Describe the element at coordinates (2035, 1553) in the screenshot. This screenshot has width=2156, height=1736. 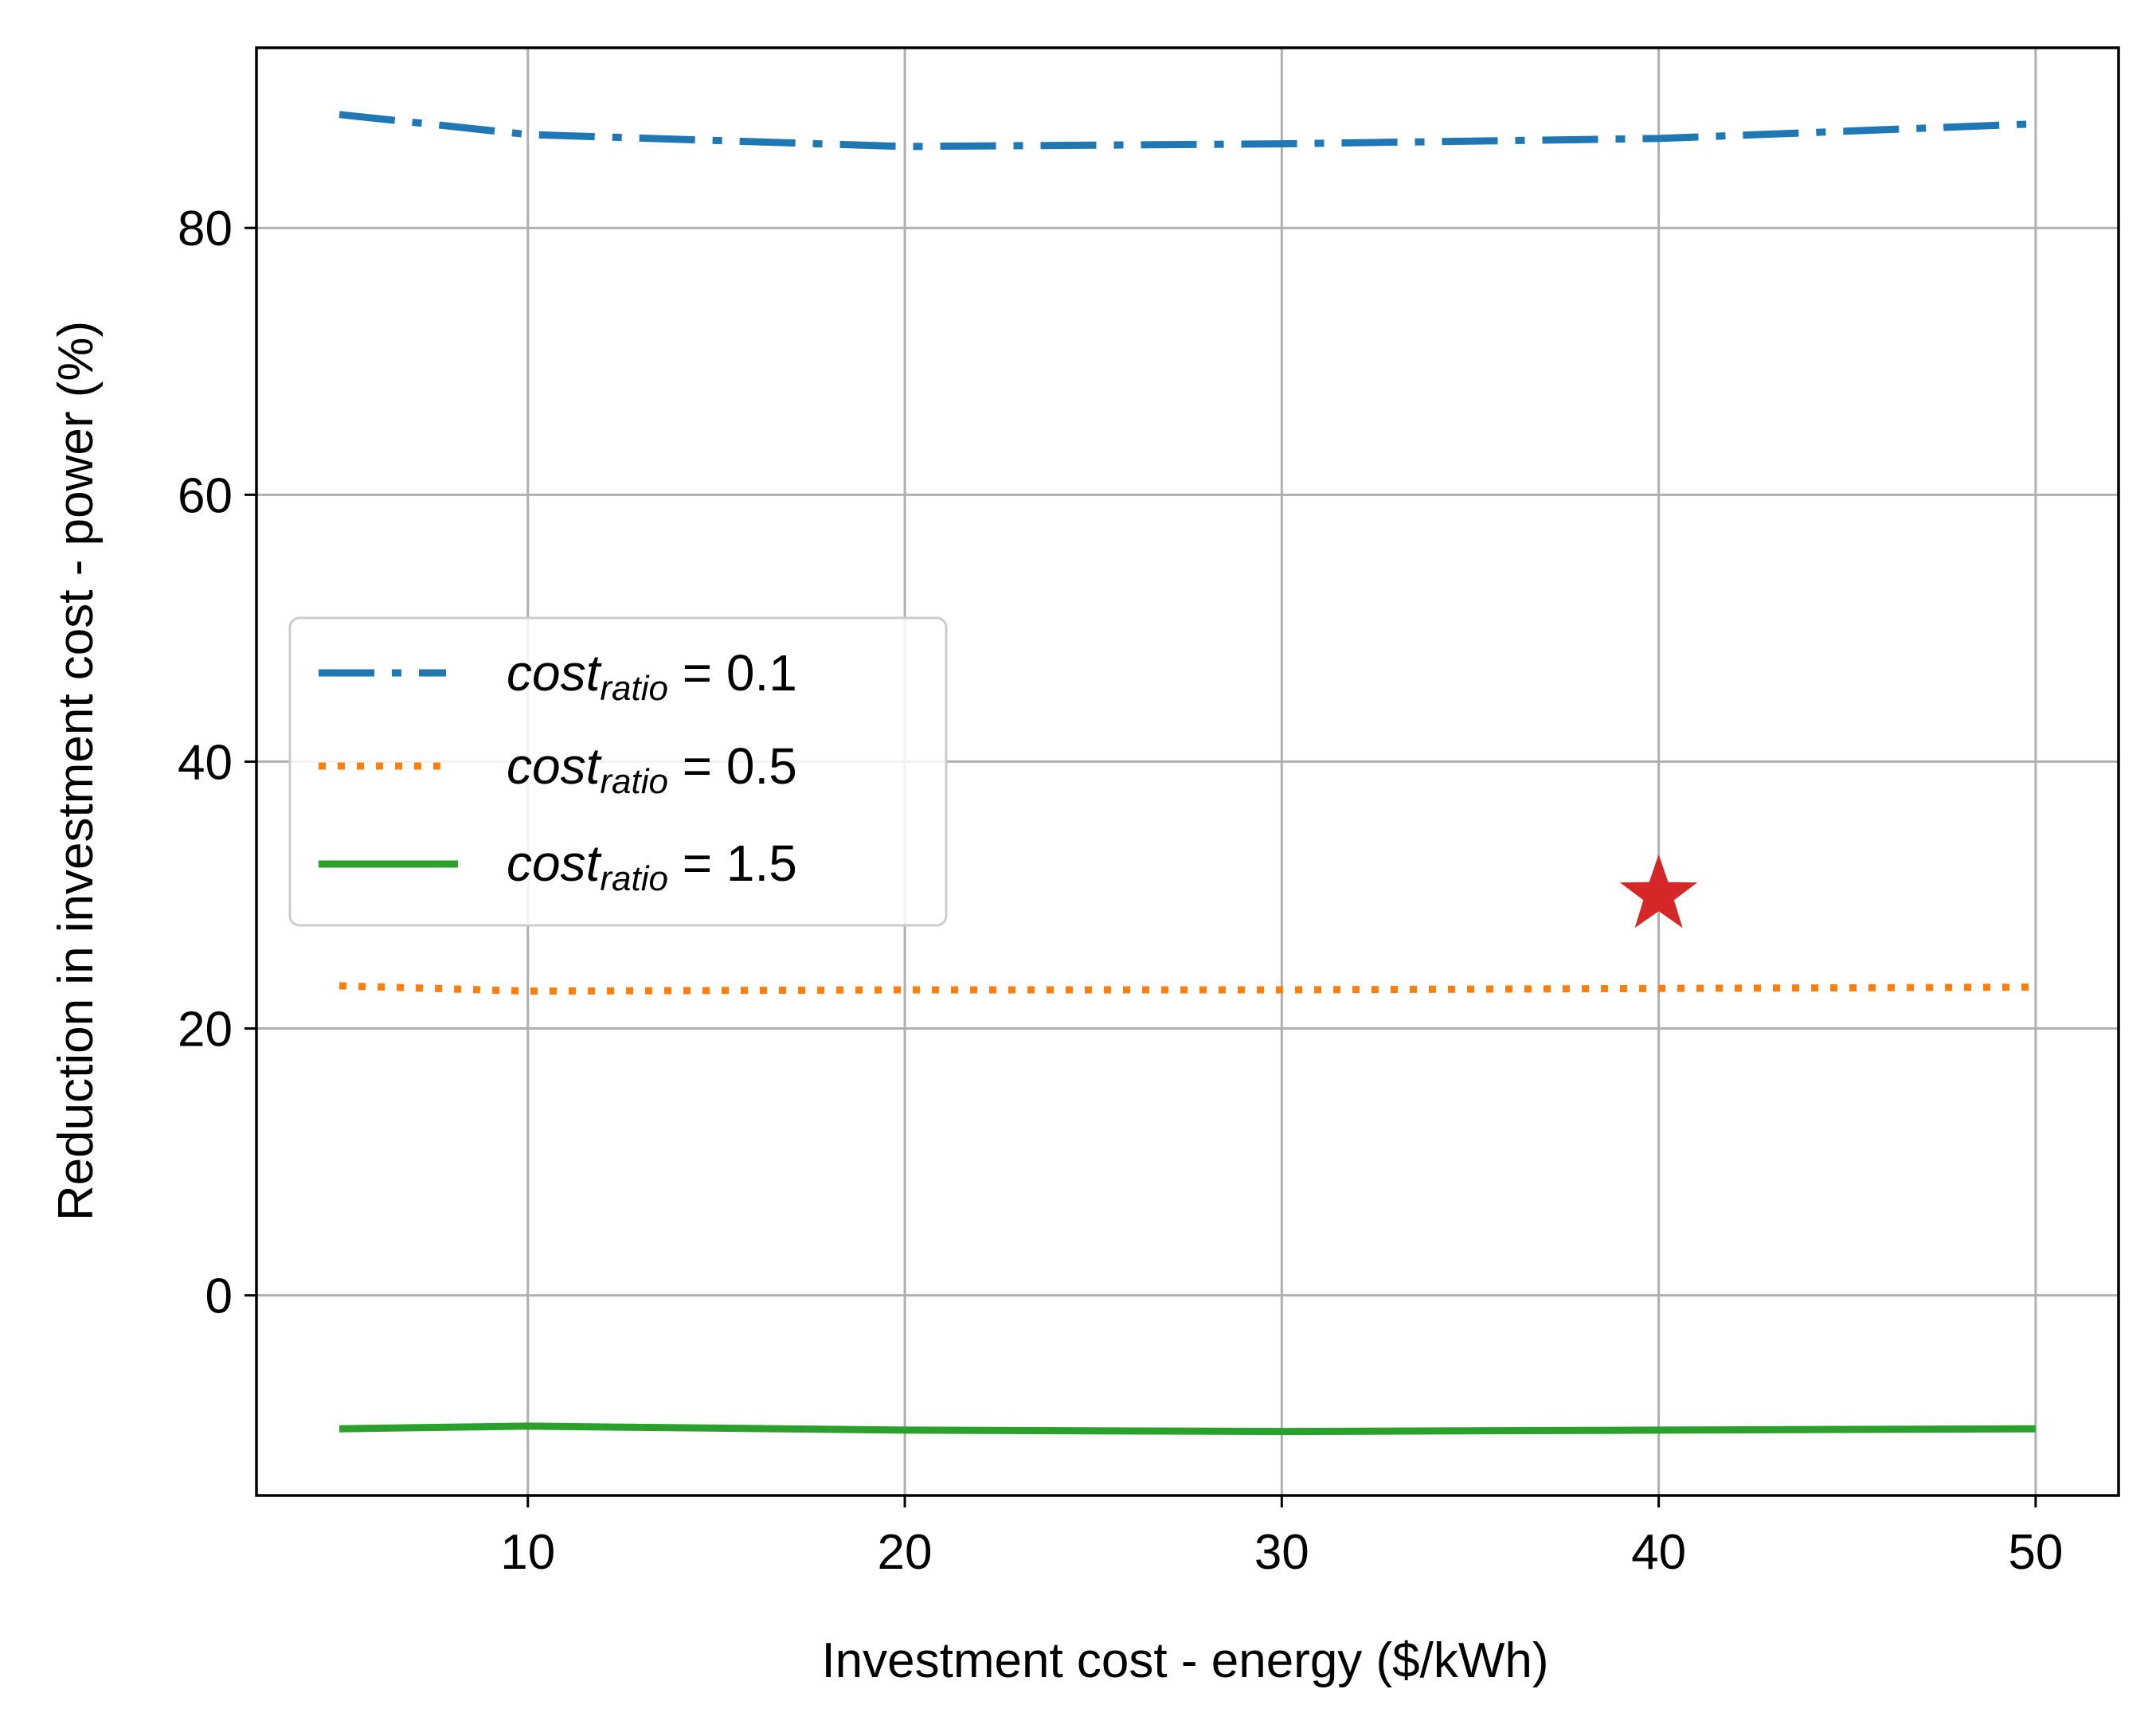
I see `x-tick-label: 50` at that location.